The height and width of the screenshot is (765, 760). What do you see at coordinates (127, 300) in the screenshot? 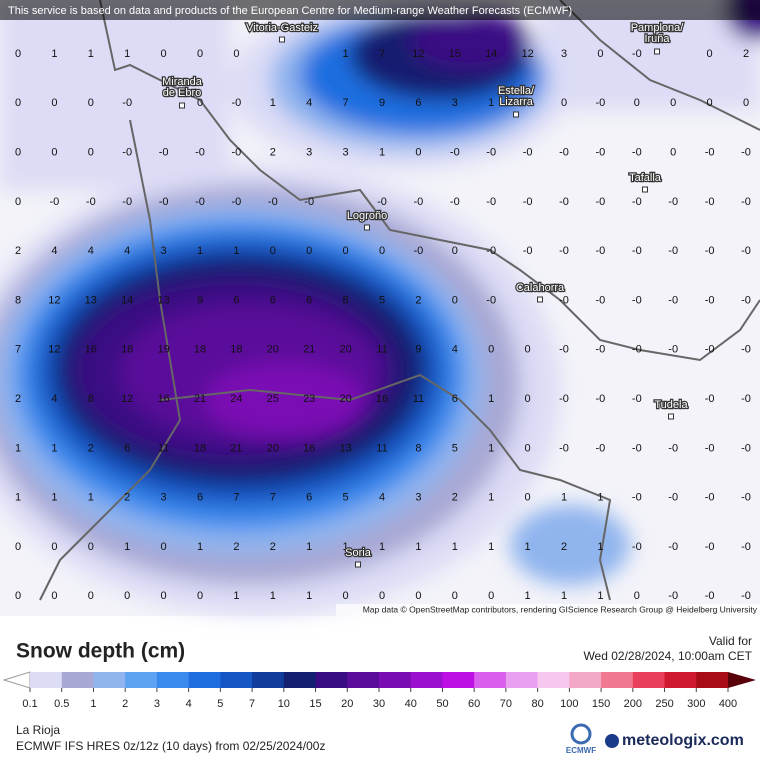
I see `grid-value: 14` at bounding box center [127, 300].